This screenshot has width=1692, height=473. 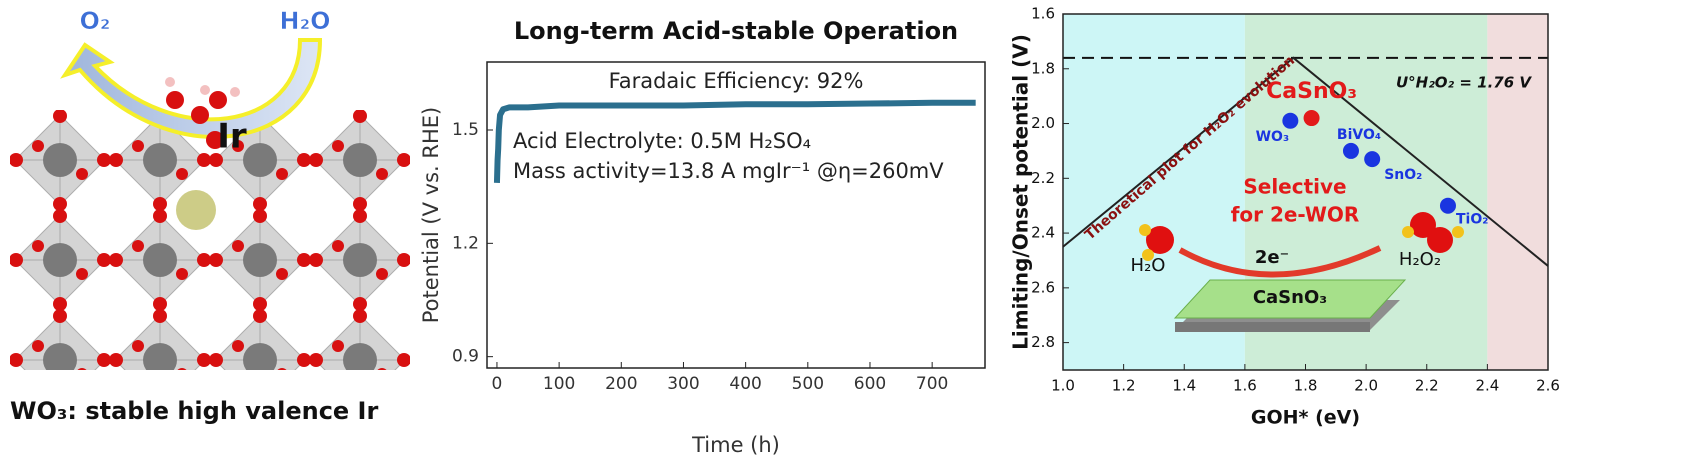 What do you see at coordinates (1420, 259) in the screenshot?
I see `annotation: H₂O₂` at bounding box center [1420, 259].